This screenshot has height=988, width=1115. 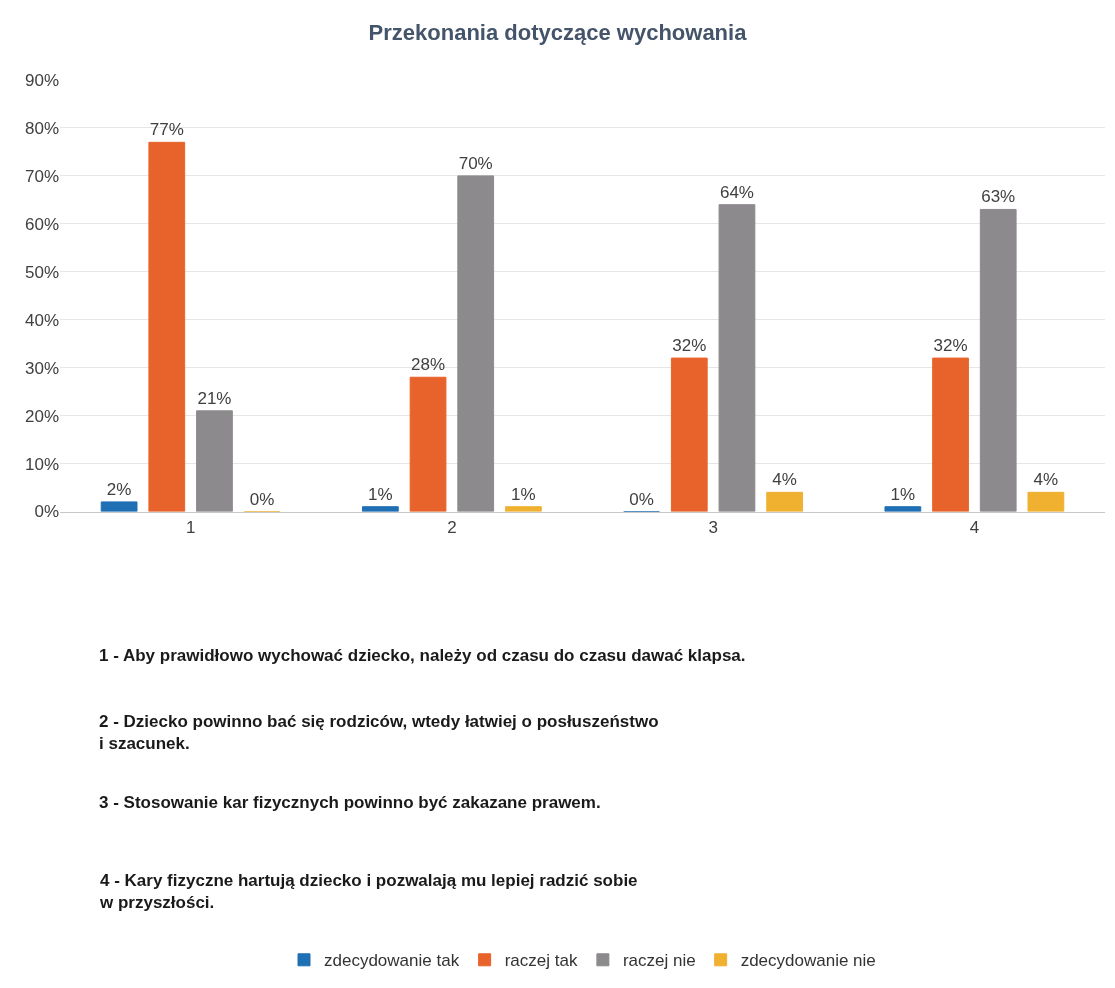 What do you see at coordinates (379, 733) in the screenshot?
I see `text: 2 - Dziecko powinno bać się rodziców, wtedy łatwiej o posłuszeństwo i szacunek.` at bounding box center [379, 733].